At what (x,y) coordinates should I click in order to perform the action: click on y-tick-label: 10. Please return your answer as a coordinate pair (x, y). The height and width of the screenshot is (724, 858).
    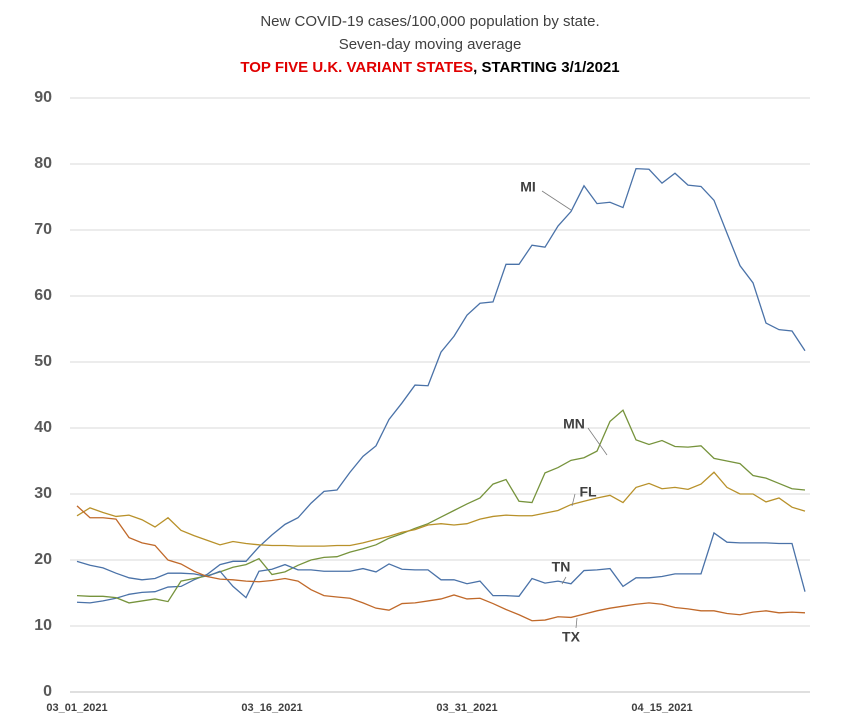
    Looking at the image, I should click on (43, 625).